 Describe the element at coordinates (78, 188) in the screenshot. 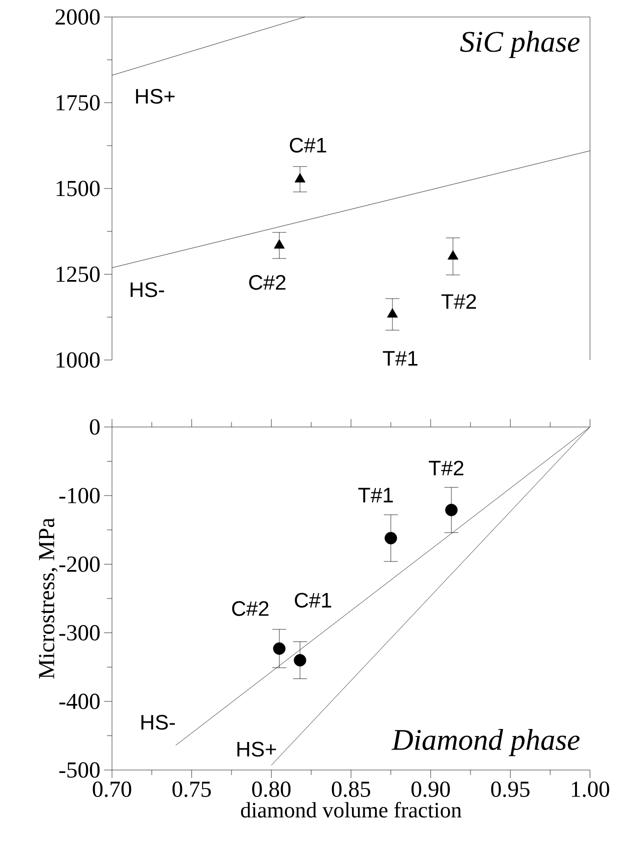

I see `y-tick-label: 1500` at that location.